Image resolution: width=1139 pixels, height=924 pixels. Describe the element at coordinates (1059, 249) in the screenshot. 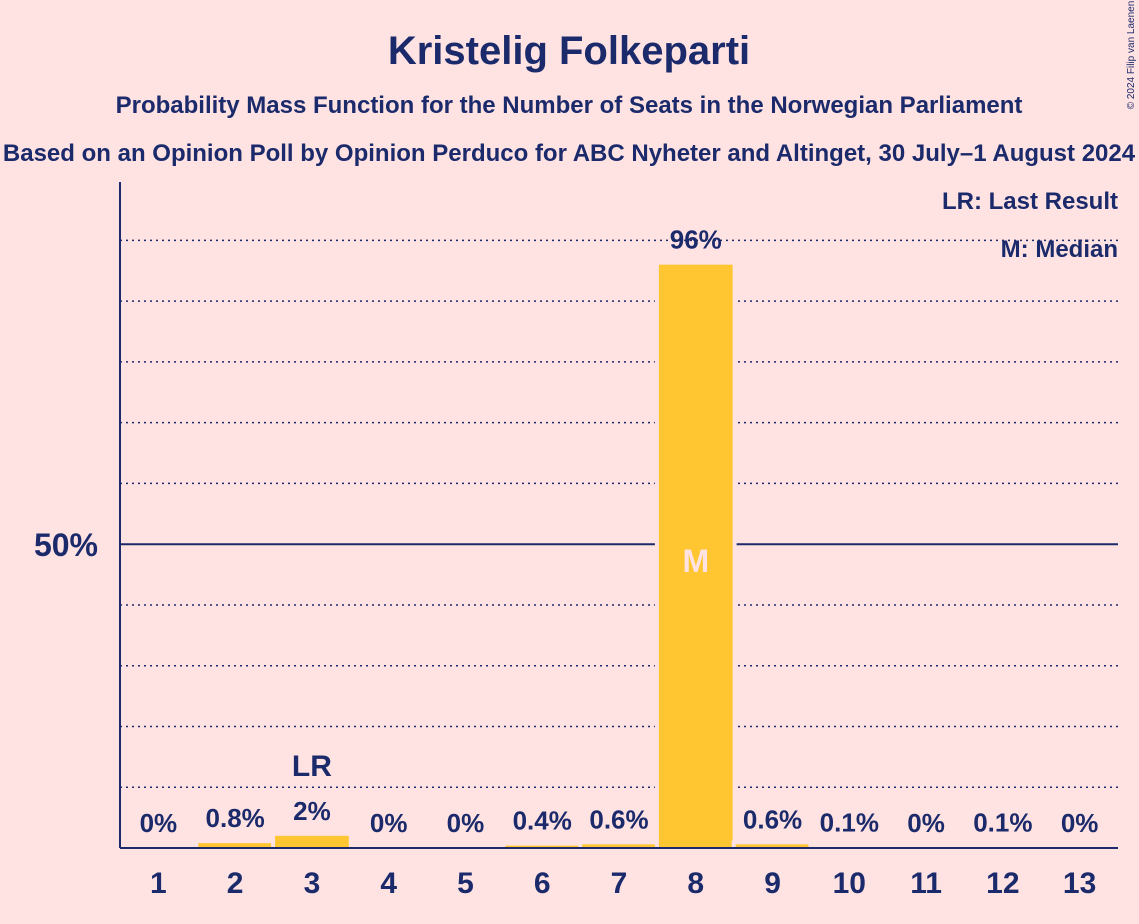

I see `legend-median: M: Median` at that location.